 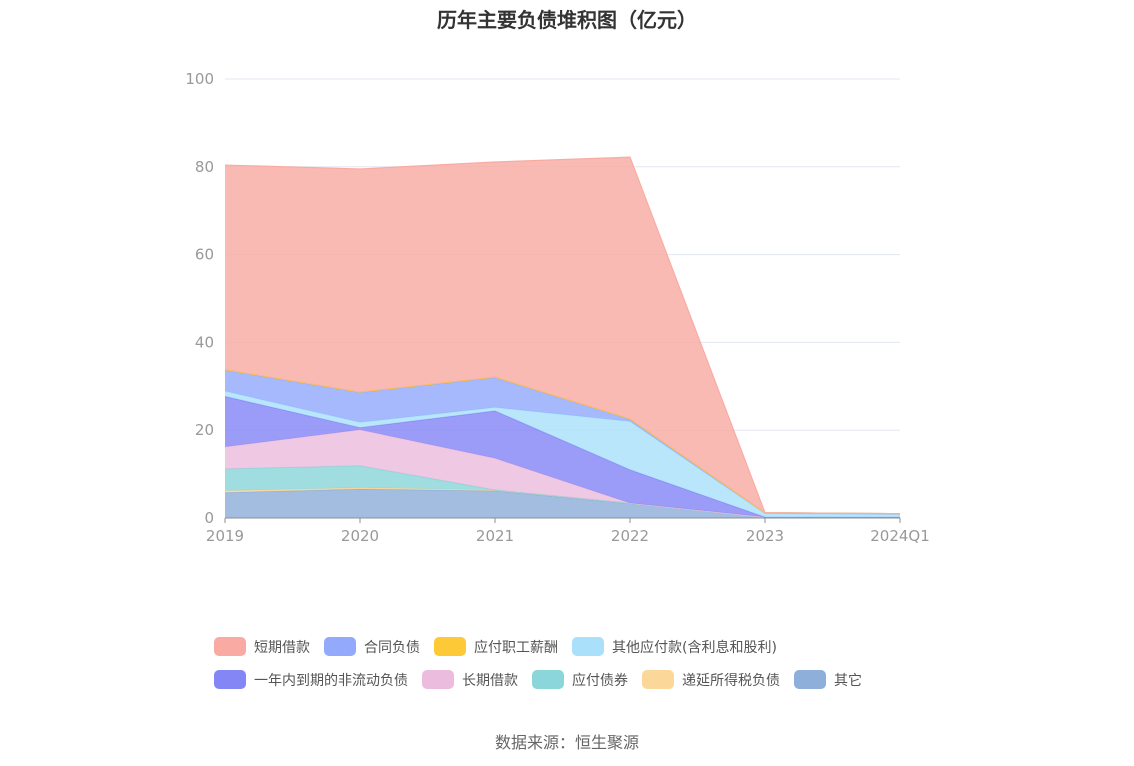 What do you see at coordinates (490, 680) in the screenshot?
I see `legend-label: 长期借款` at bounding box center [490, 680].